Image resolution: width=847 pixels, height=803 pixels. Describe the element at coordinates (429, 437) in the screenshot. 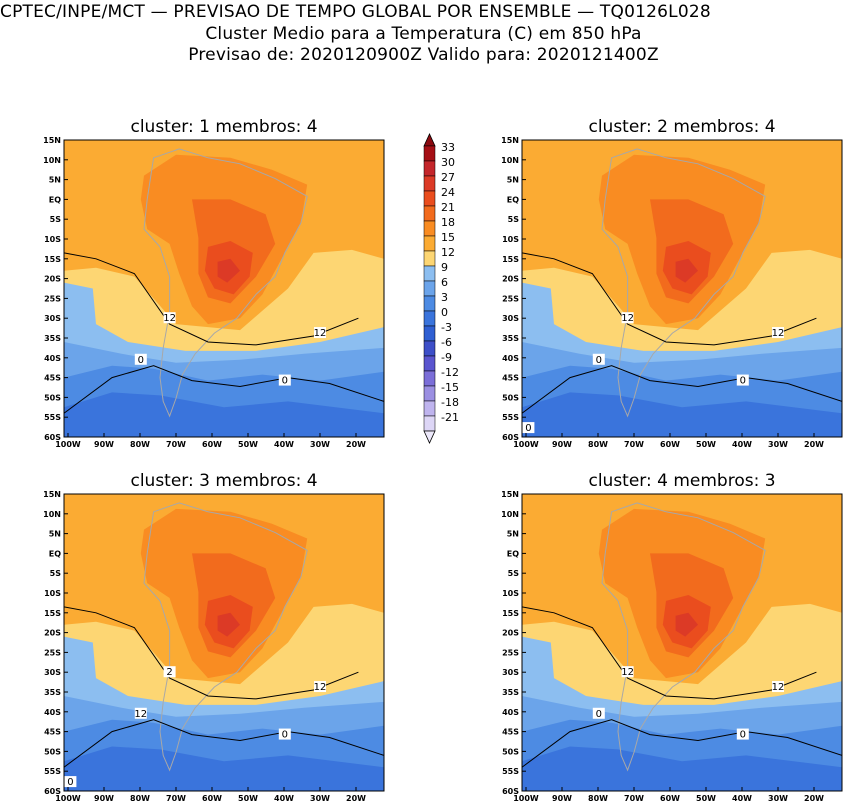

I see `colorbar-bottom-arrow` at that location.